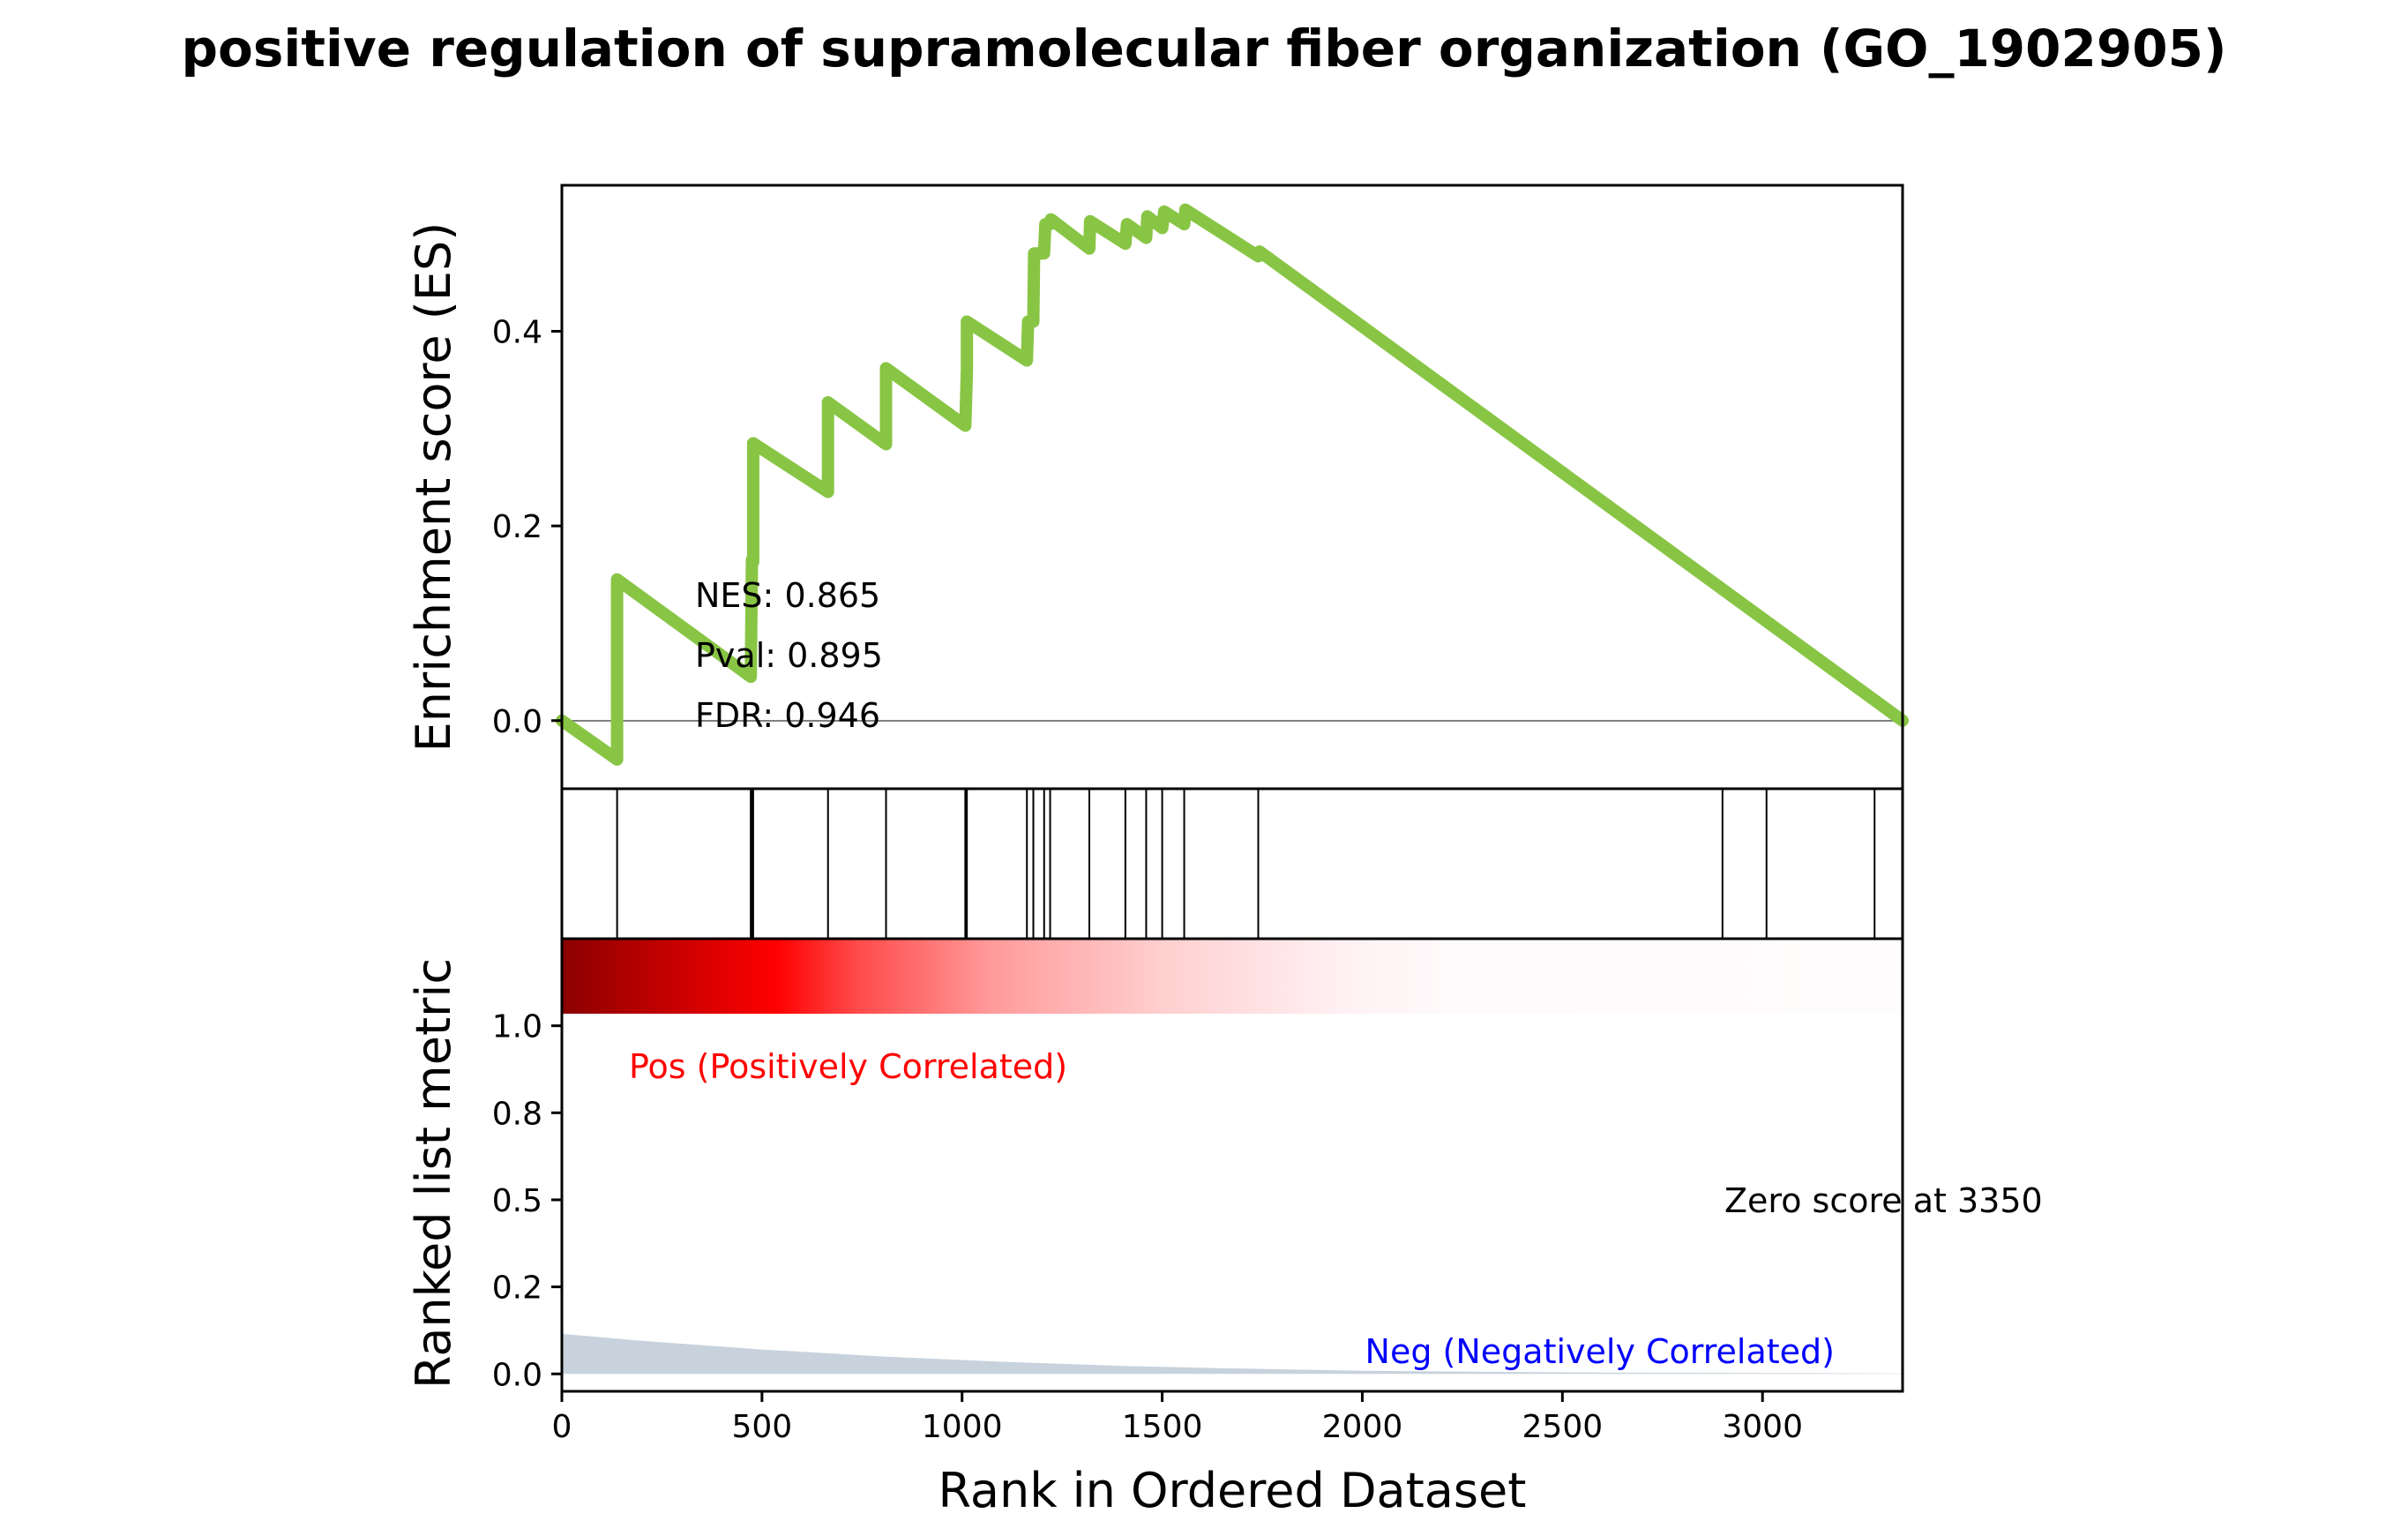  I want to click on metric-heatmap-bar, so click(1232, 976).